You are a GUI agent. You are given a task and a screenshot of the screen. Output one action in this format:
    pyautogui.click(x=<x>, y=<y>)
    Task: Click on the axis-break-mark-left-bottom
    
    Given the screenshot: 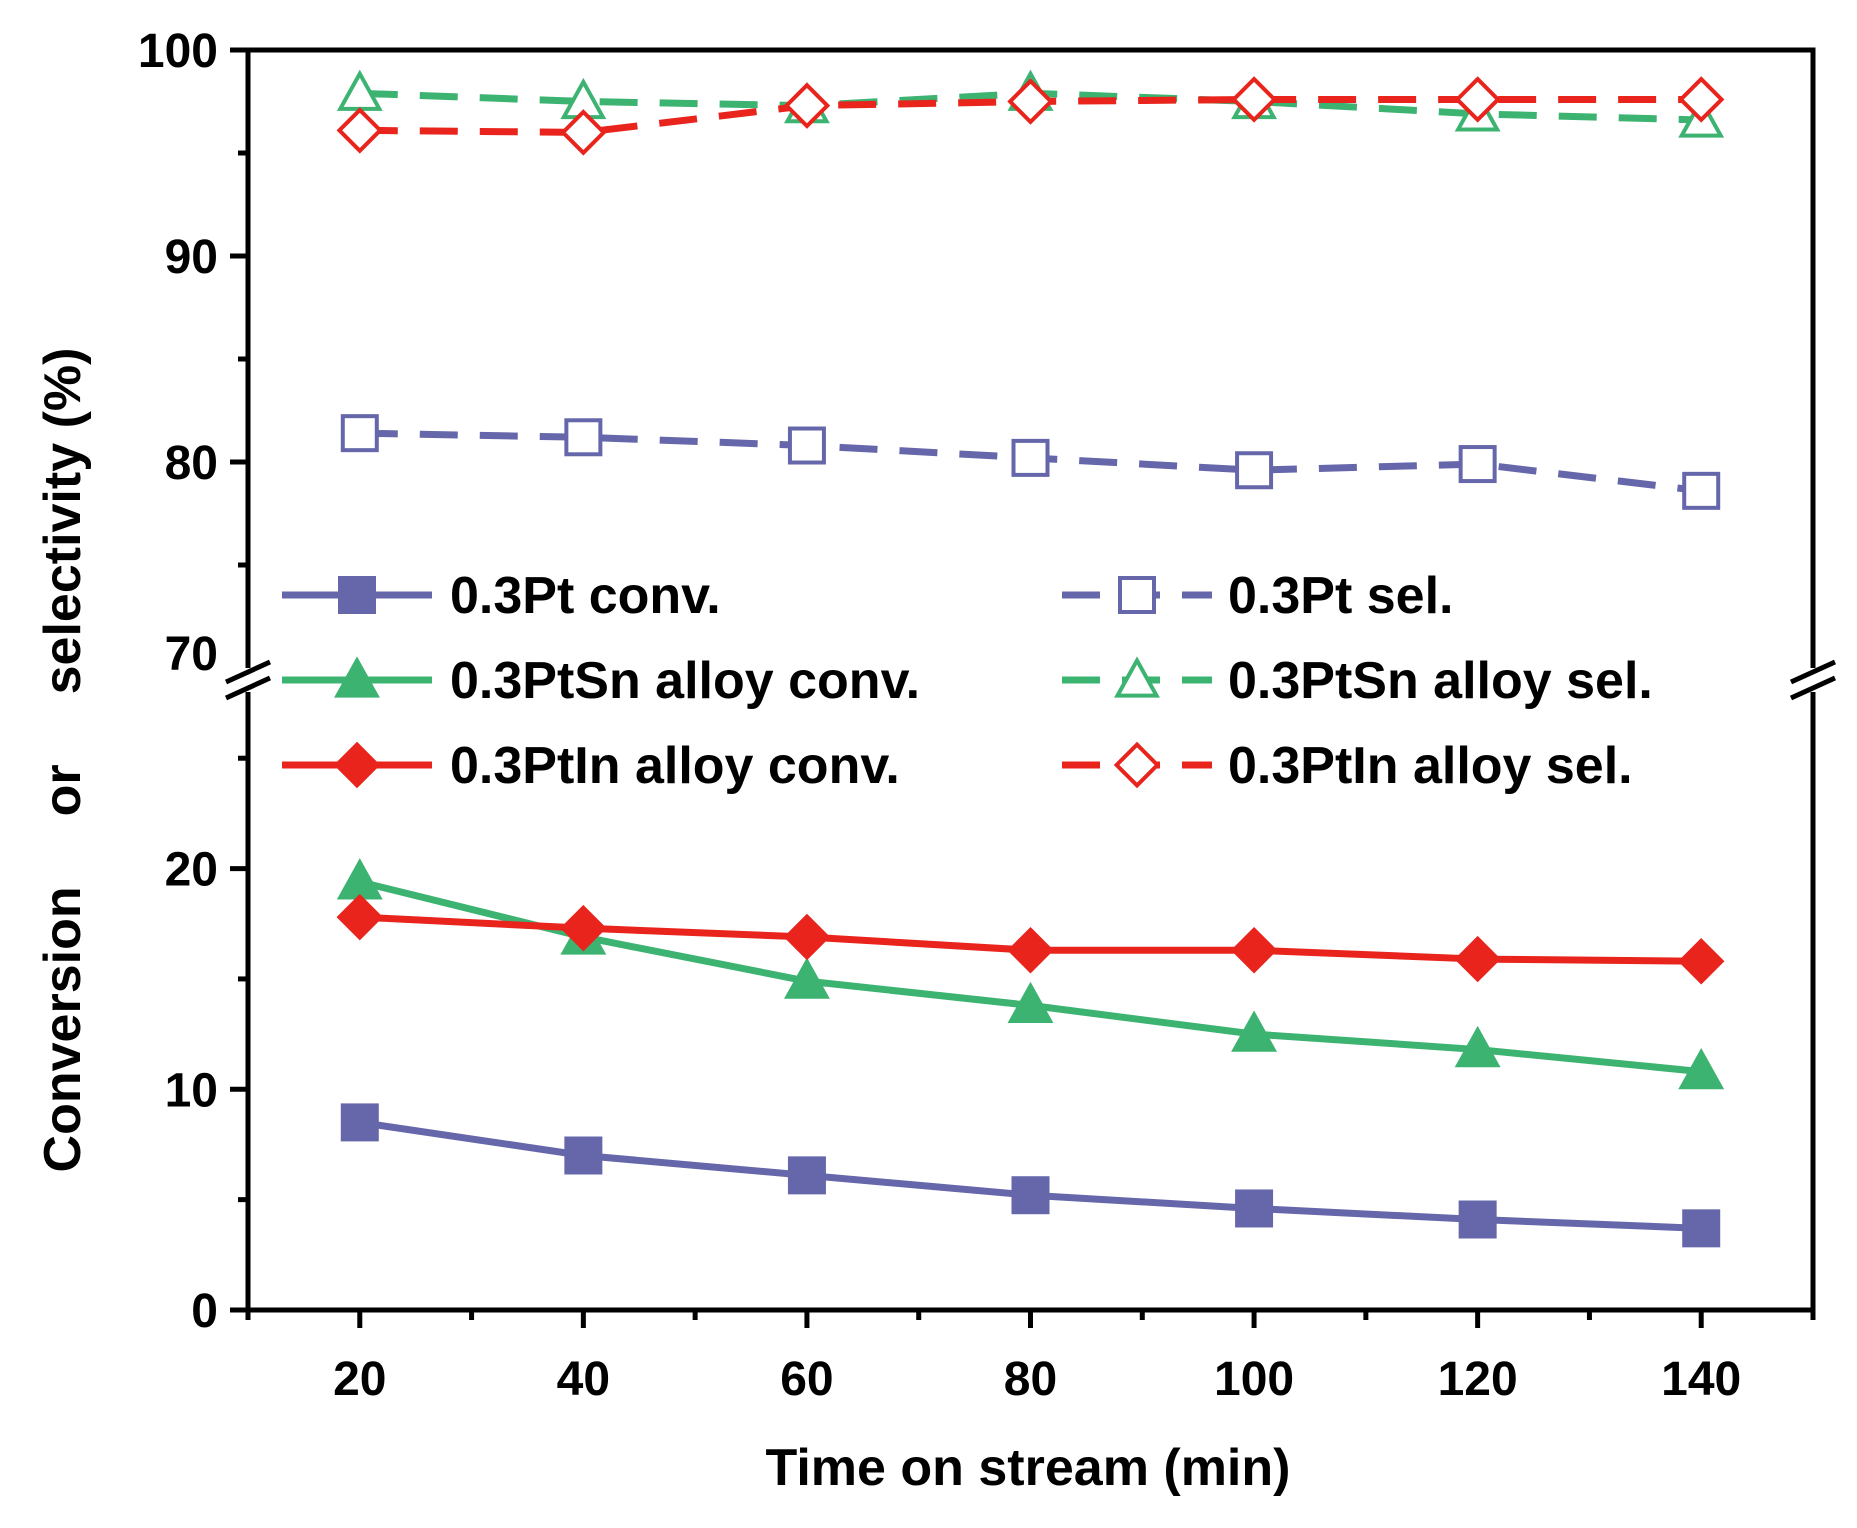 What is the action you would take?
    pyautogui.click(x=248, y=688)
    